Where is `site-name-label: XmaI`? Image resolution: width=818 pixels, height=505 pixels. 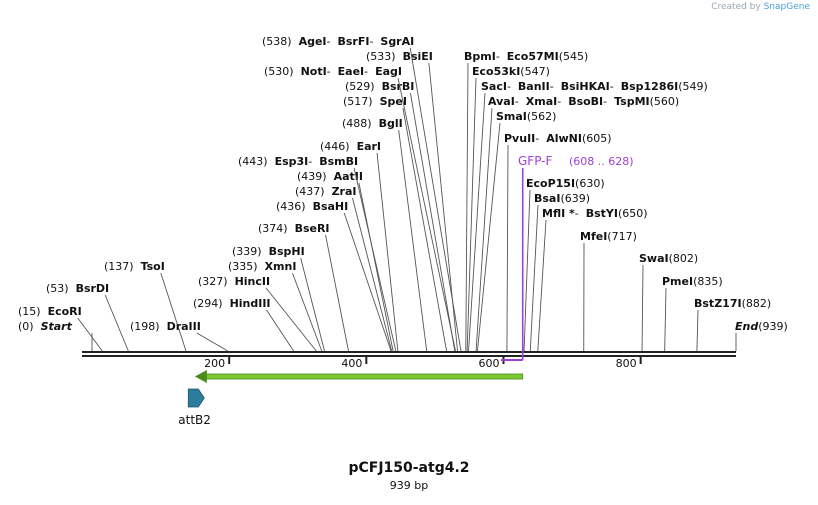 site-name-label: XmaI is located at coordinates (541, 101).